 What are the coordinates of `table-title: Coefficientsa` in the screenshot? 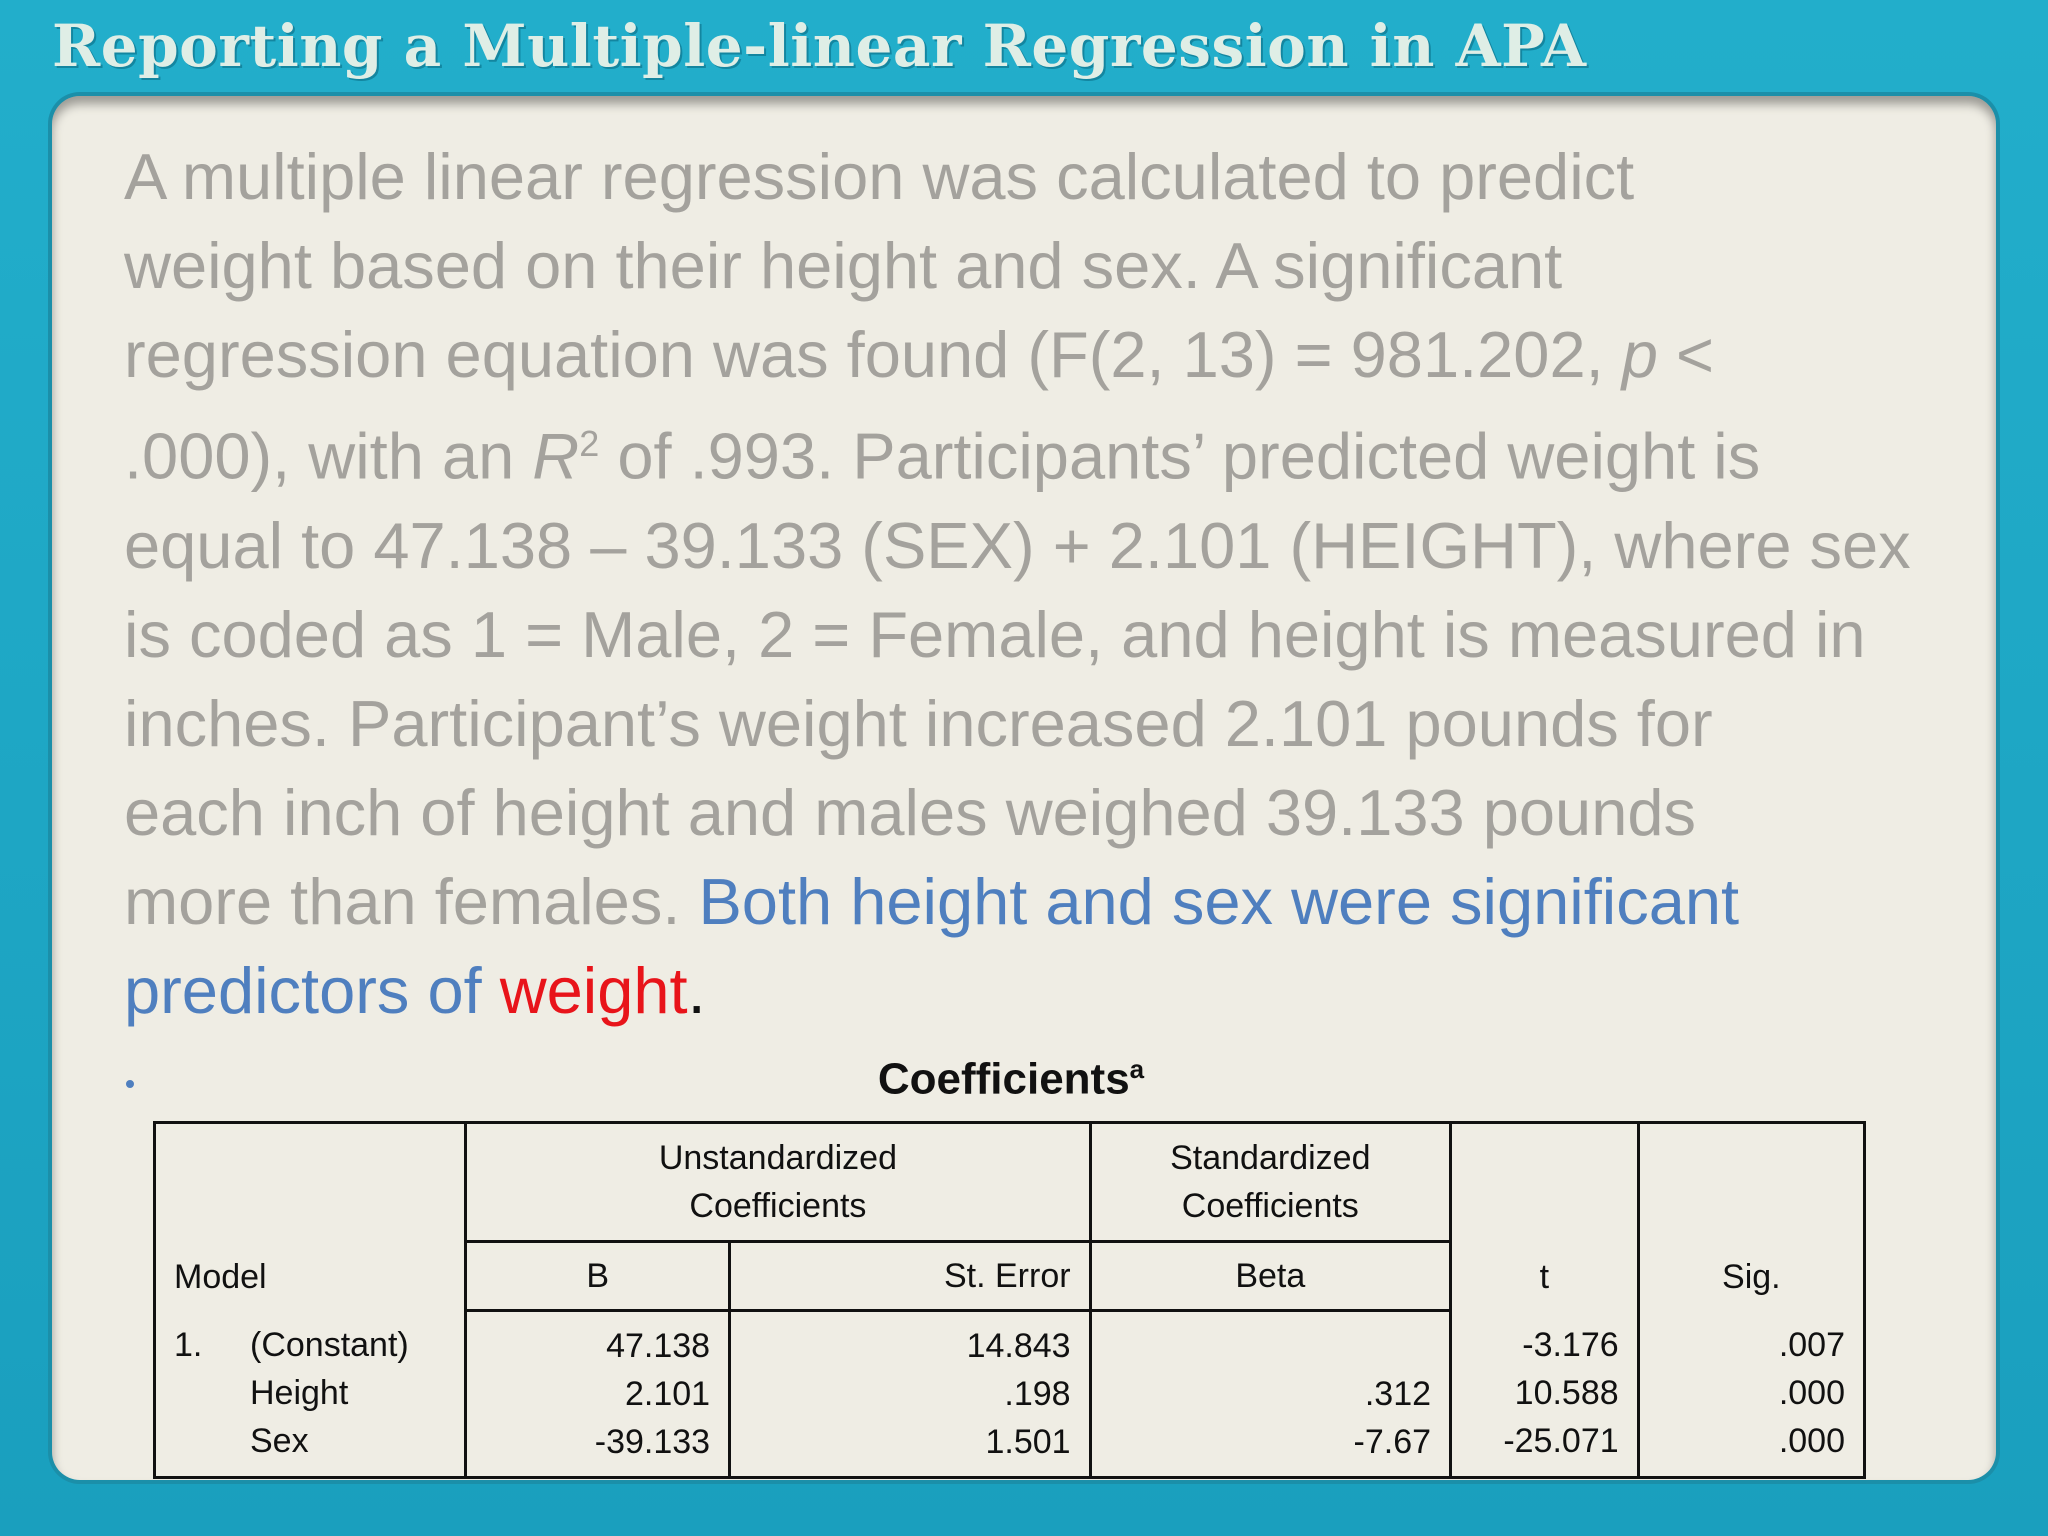 It's located at (1011, 1079).